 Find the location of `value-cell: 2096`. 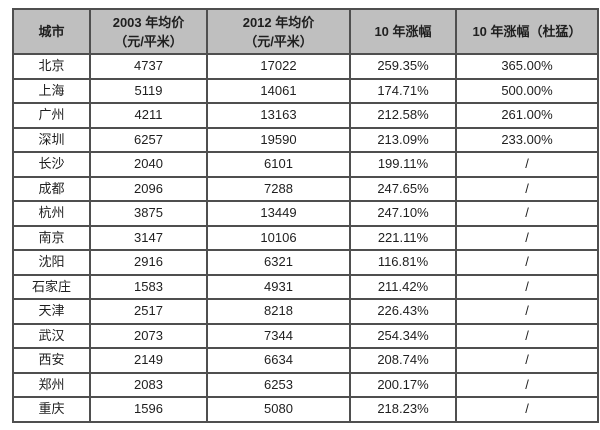

value-cell: 2096 is located at coordinates (148, 188).